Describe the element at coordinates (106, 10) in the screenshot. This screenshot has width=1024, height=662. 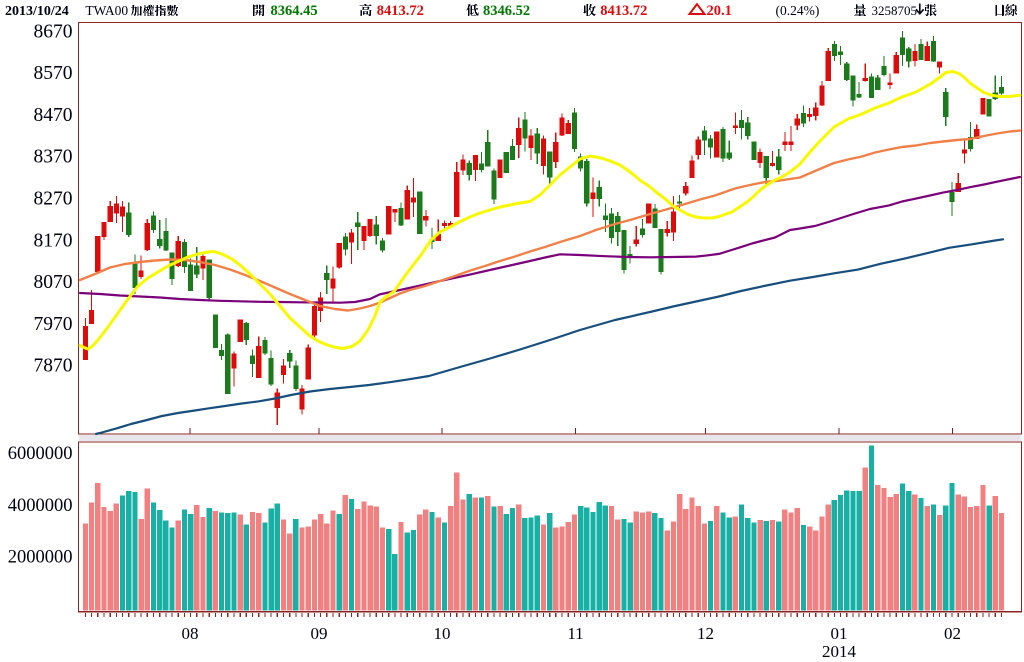
I see `svg-text: TWA00` at that location.